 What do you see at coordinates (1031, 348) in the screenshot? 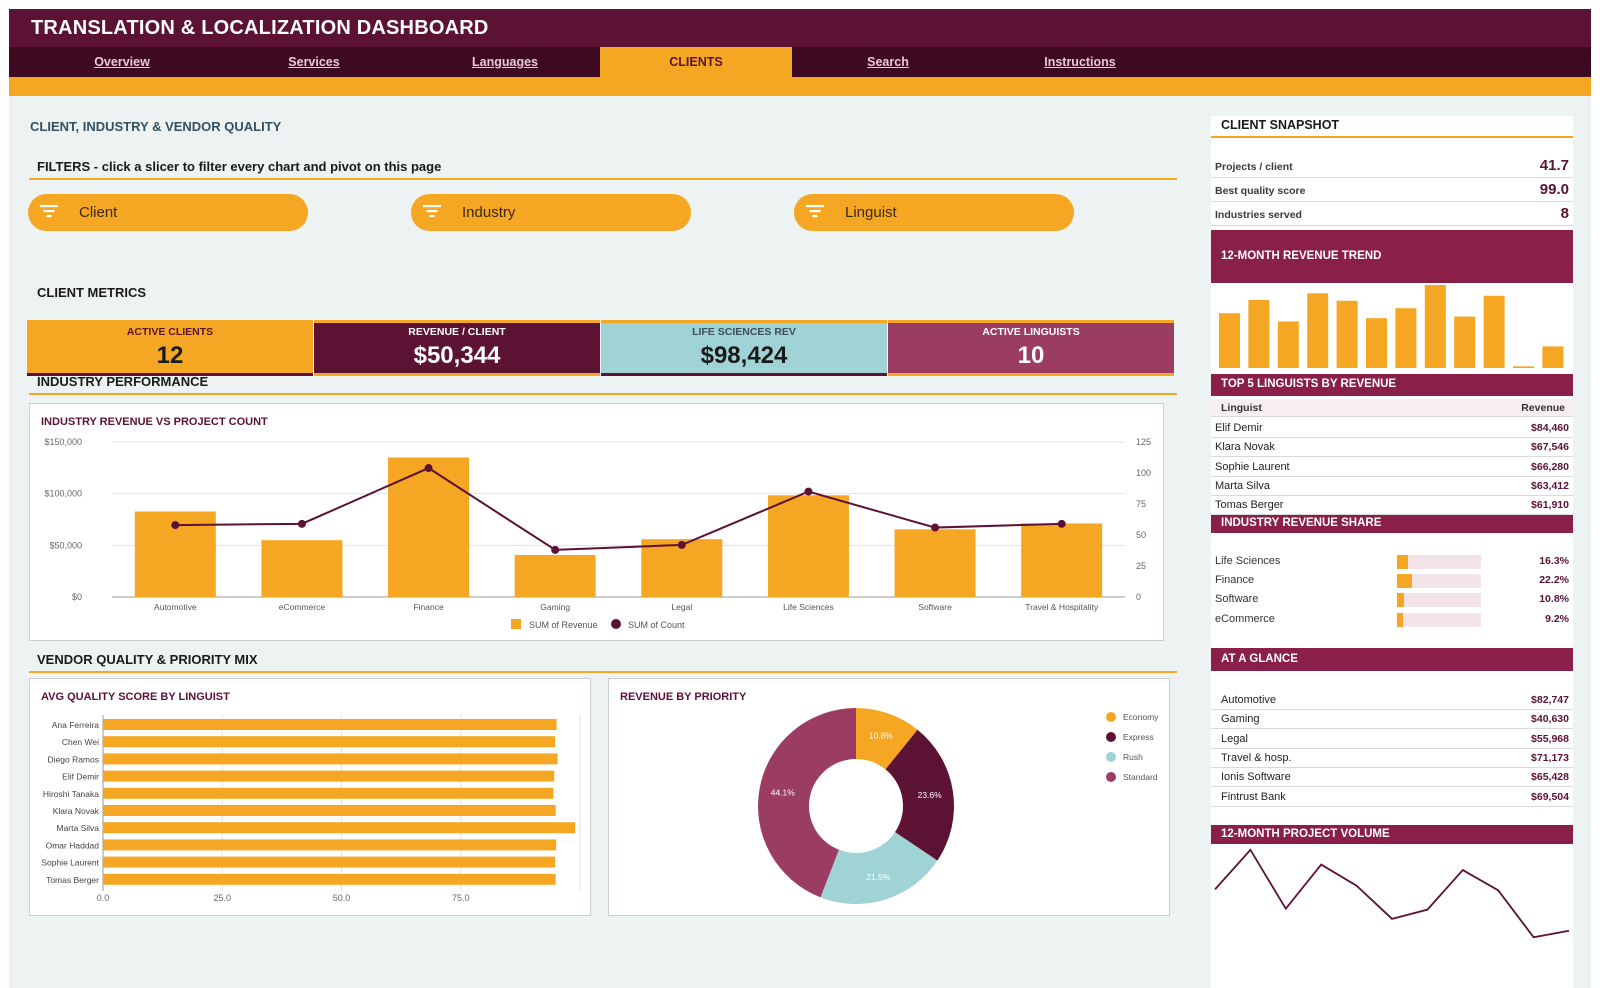
I see `kpi-active-linguists: ACTIVE LINGUISTS 10` at bounding box center [1031, 348].